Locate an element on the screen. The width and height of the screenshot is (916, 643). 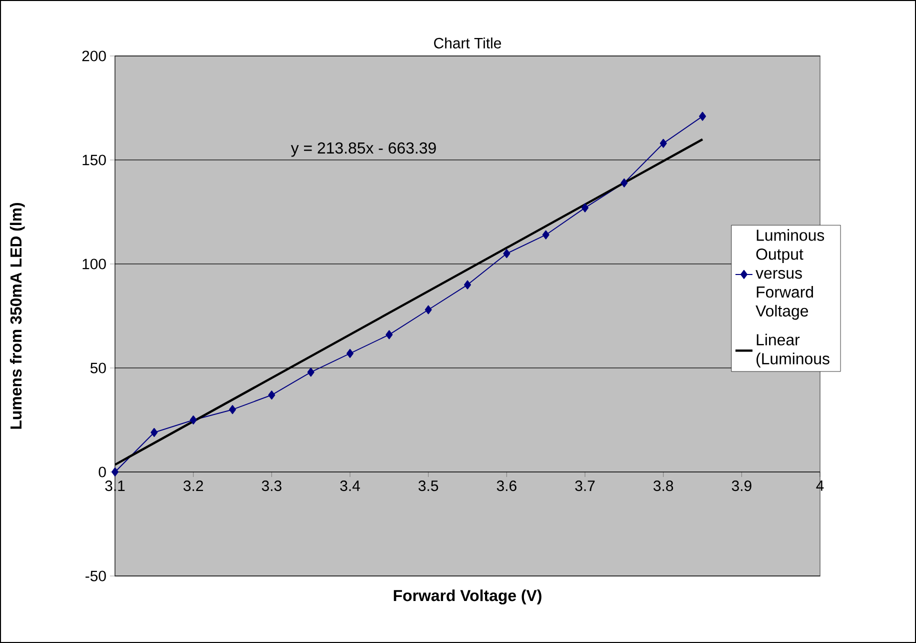
x-tick-label: 3.9 is located at coordinates (742, 486).